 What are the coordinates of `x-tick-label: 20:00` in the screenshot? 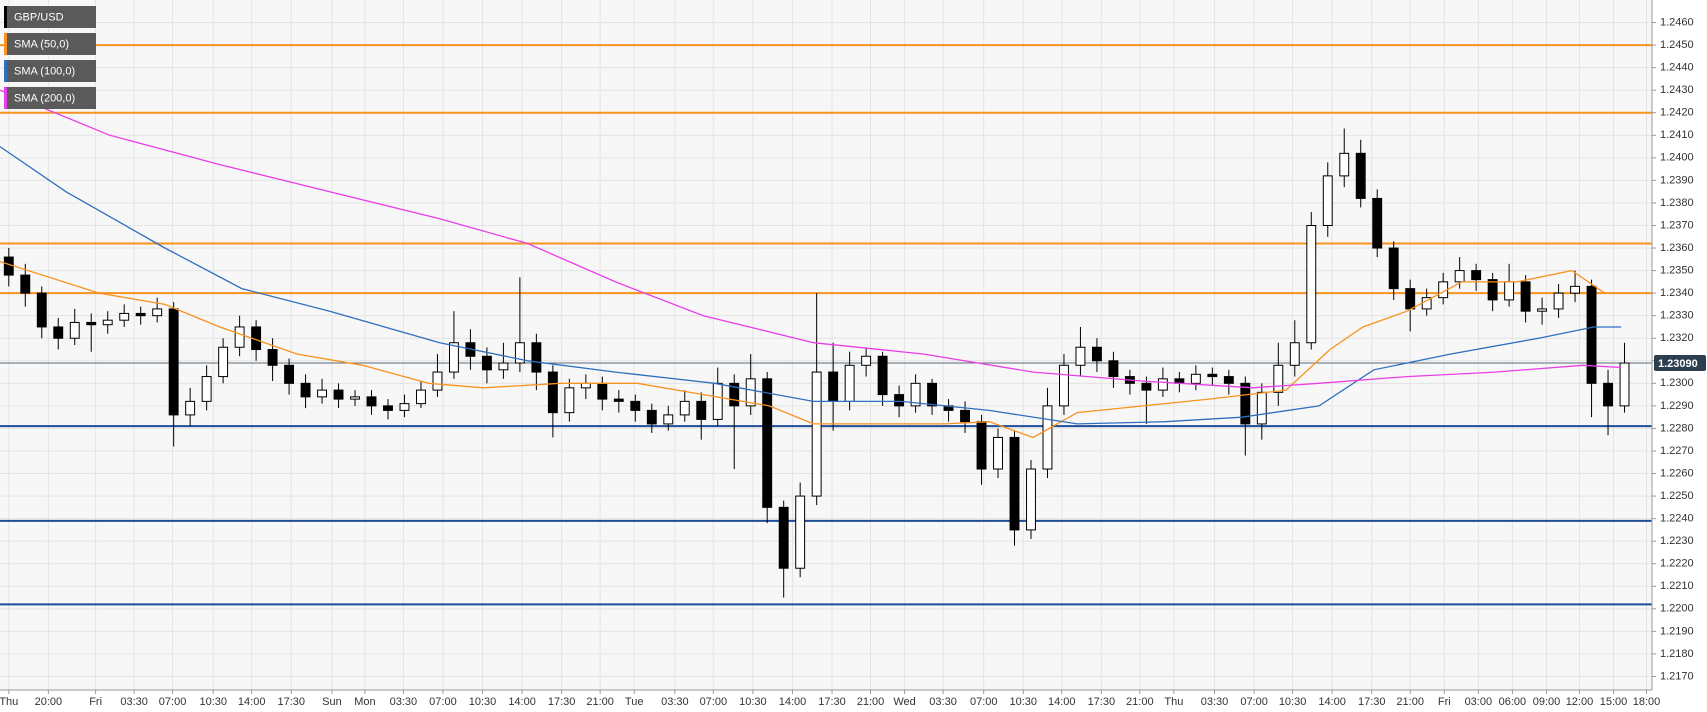 It's located at (49, 702).